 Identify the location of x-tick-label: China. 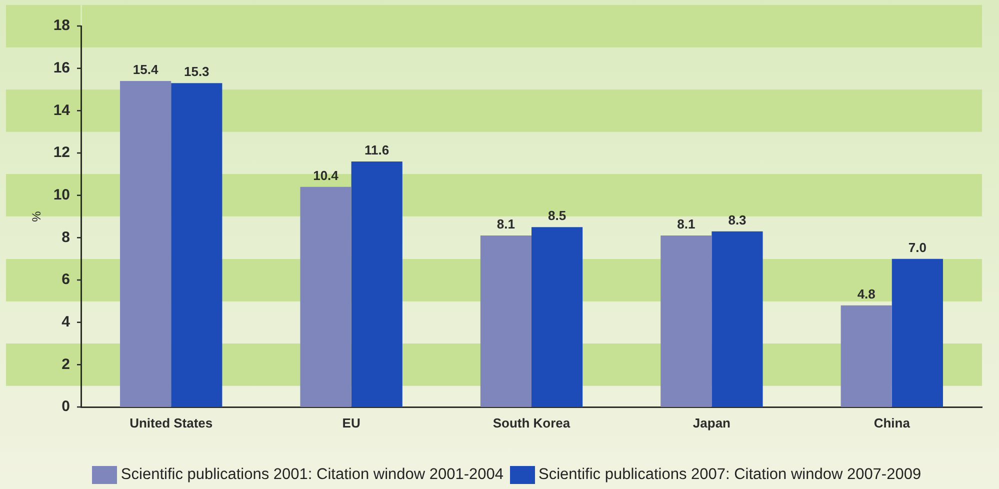
(892, 422).